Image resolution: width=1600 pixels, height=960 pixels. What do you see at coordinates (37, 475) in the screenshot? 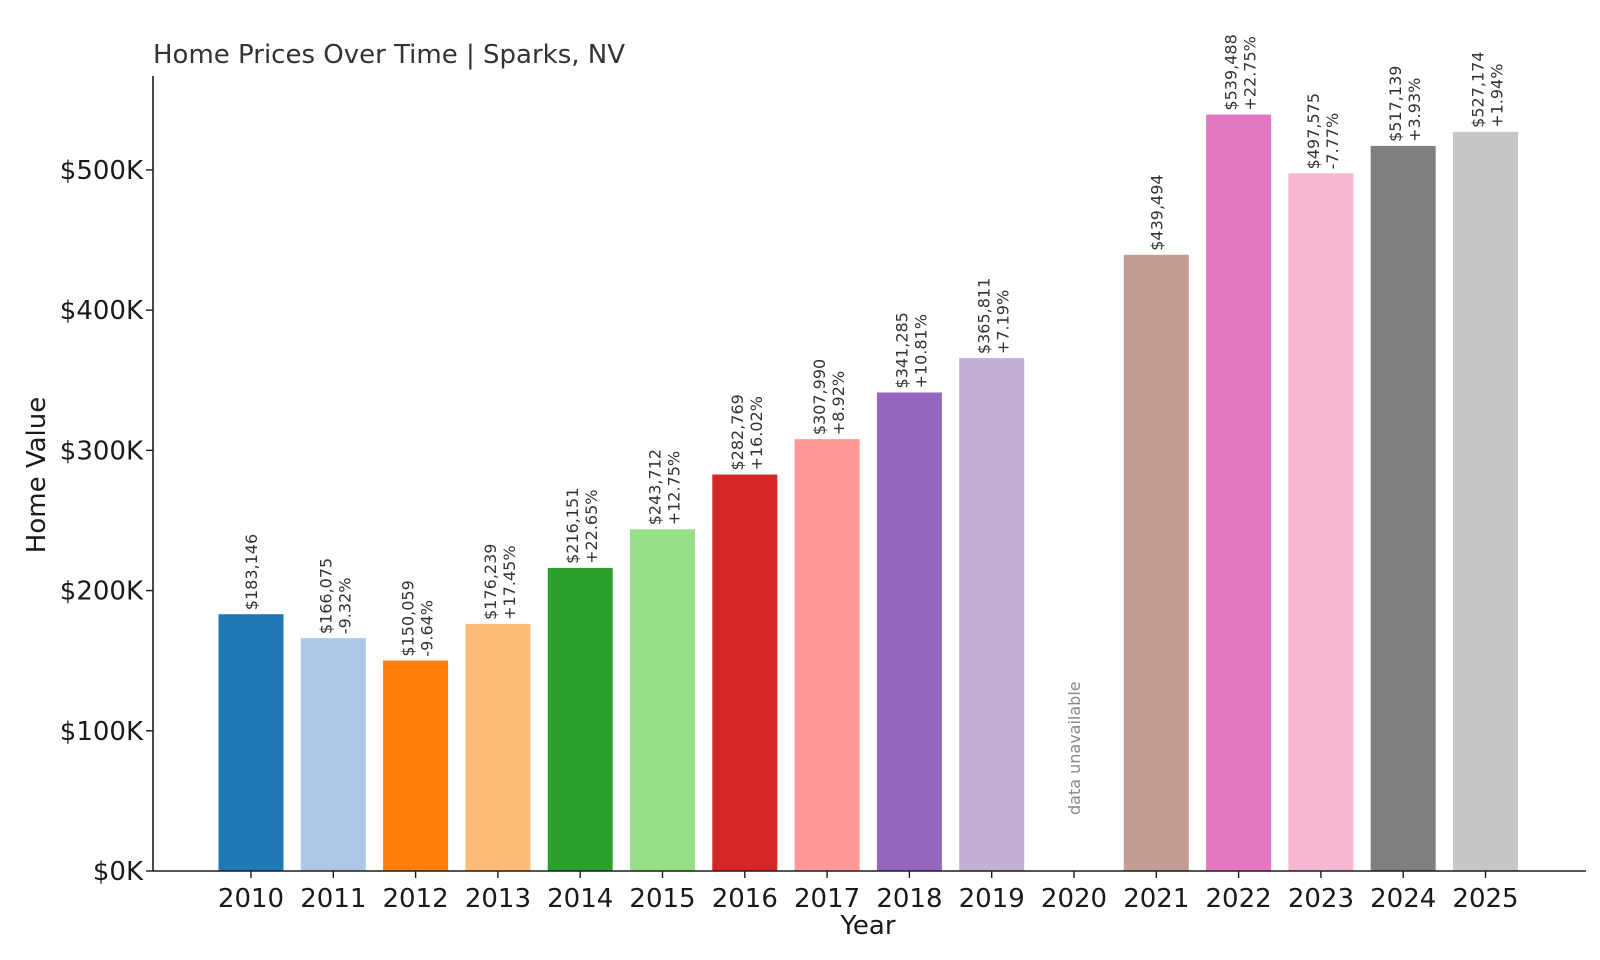
I see `y-axis-title: Home Value` at bounding box center [37, 475].